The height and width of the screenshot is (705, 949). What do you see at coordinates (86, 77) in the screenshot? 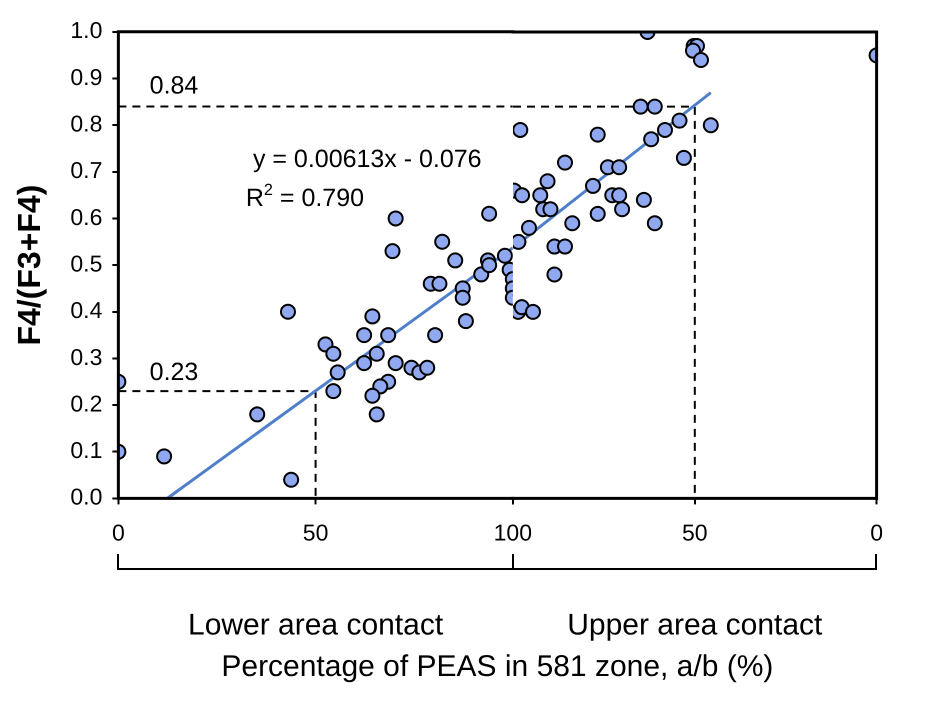
I see `y-tick-label: 0.9` at bounding box center [86, 77].